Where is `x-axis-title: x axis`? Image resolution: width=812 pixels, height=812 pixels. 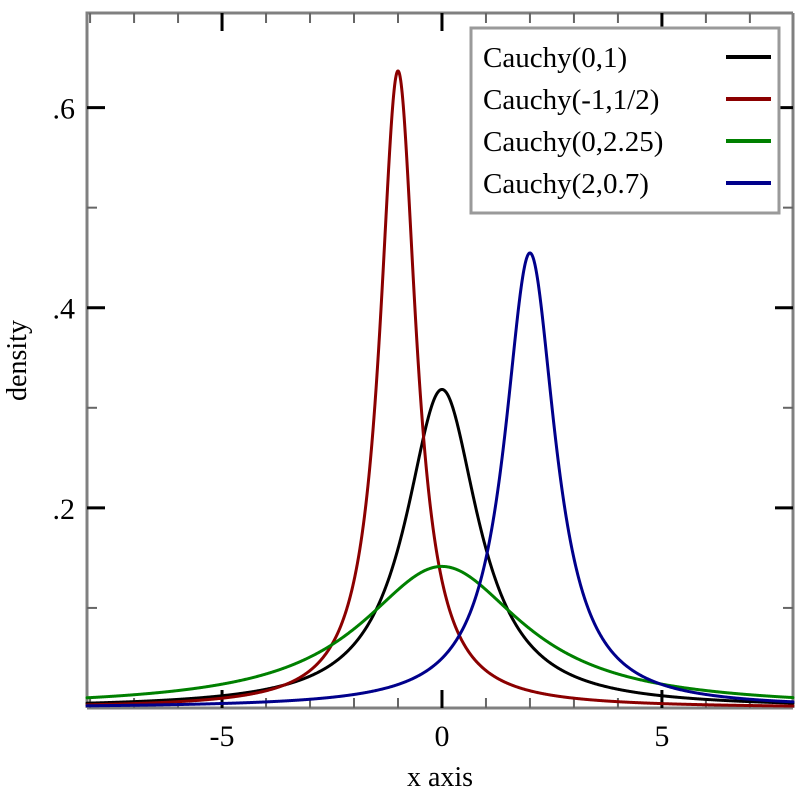
x-axis-title: x axis is located at coordinates (440, 777).